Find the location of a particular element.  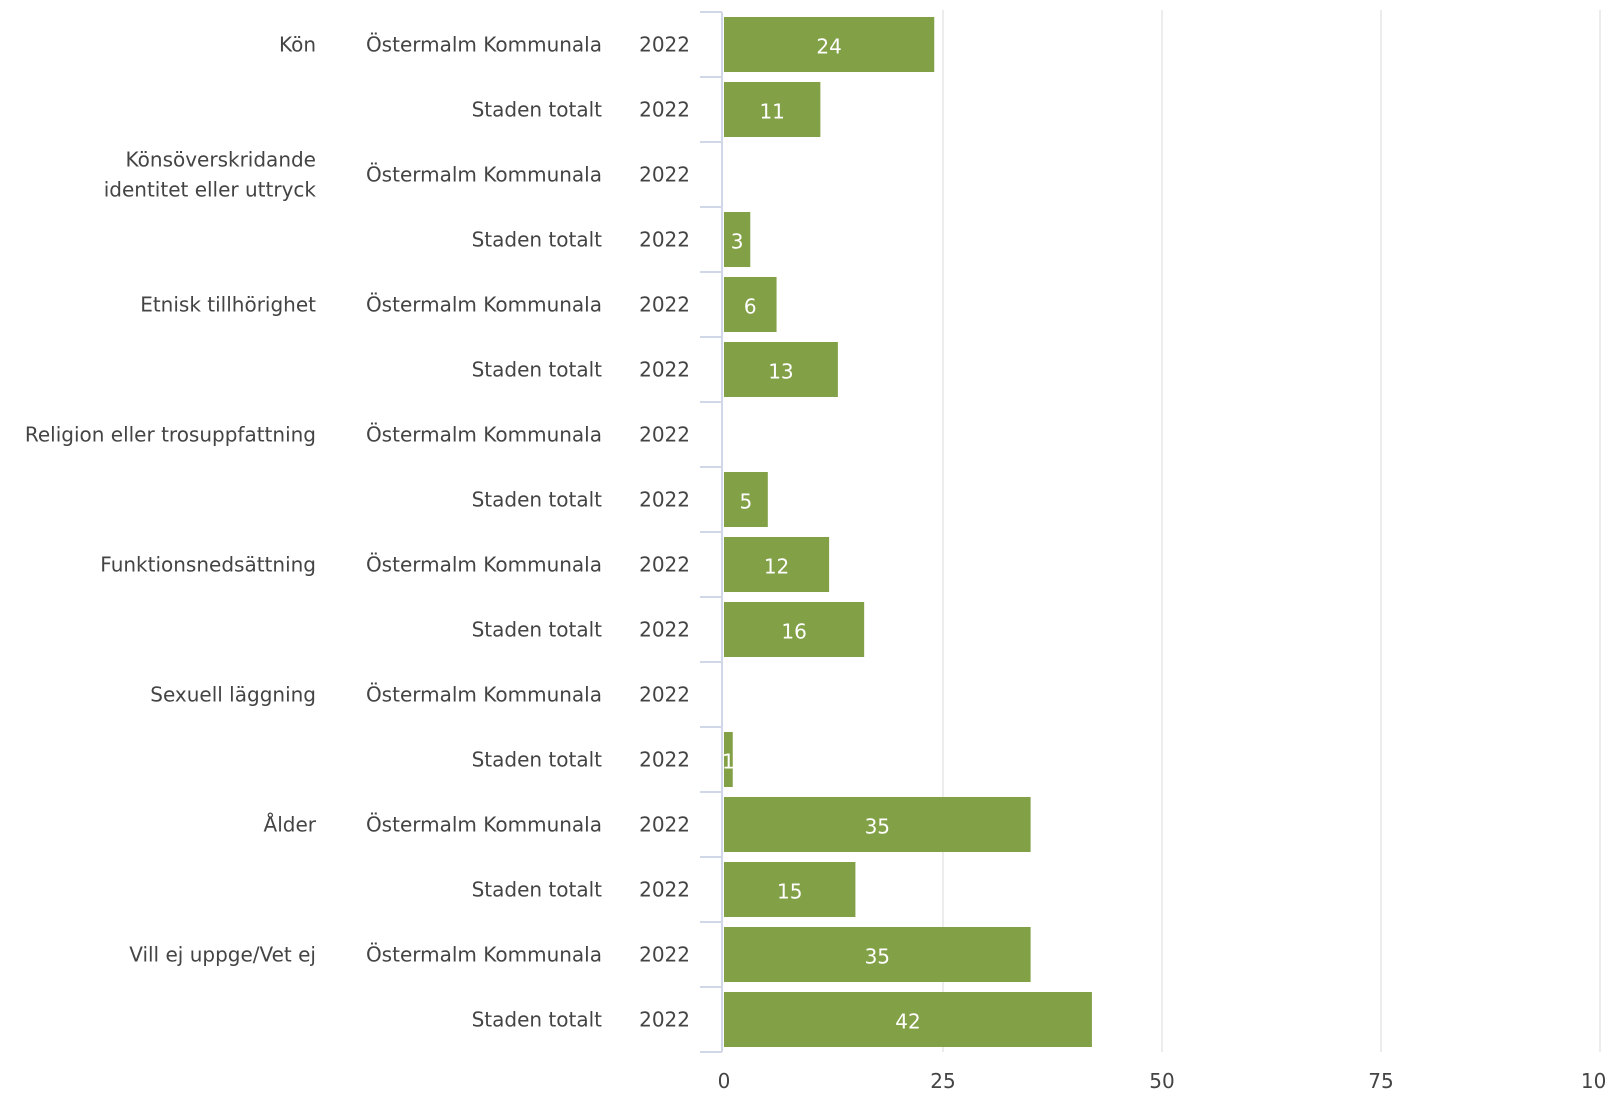

bar-value-label: 16 is located at coordinates (793, 632).